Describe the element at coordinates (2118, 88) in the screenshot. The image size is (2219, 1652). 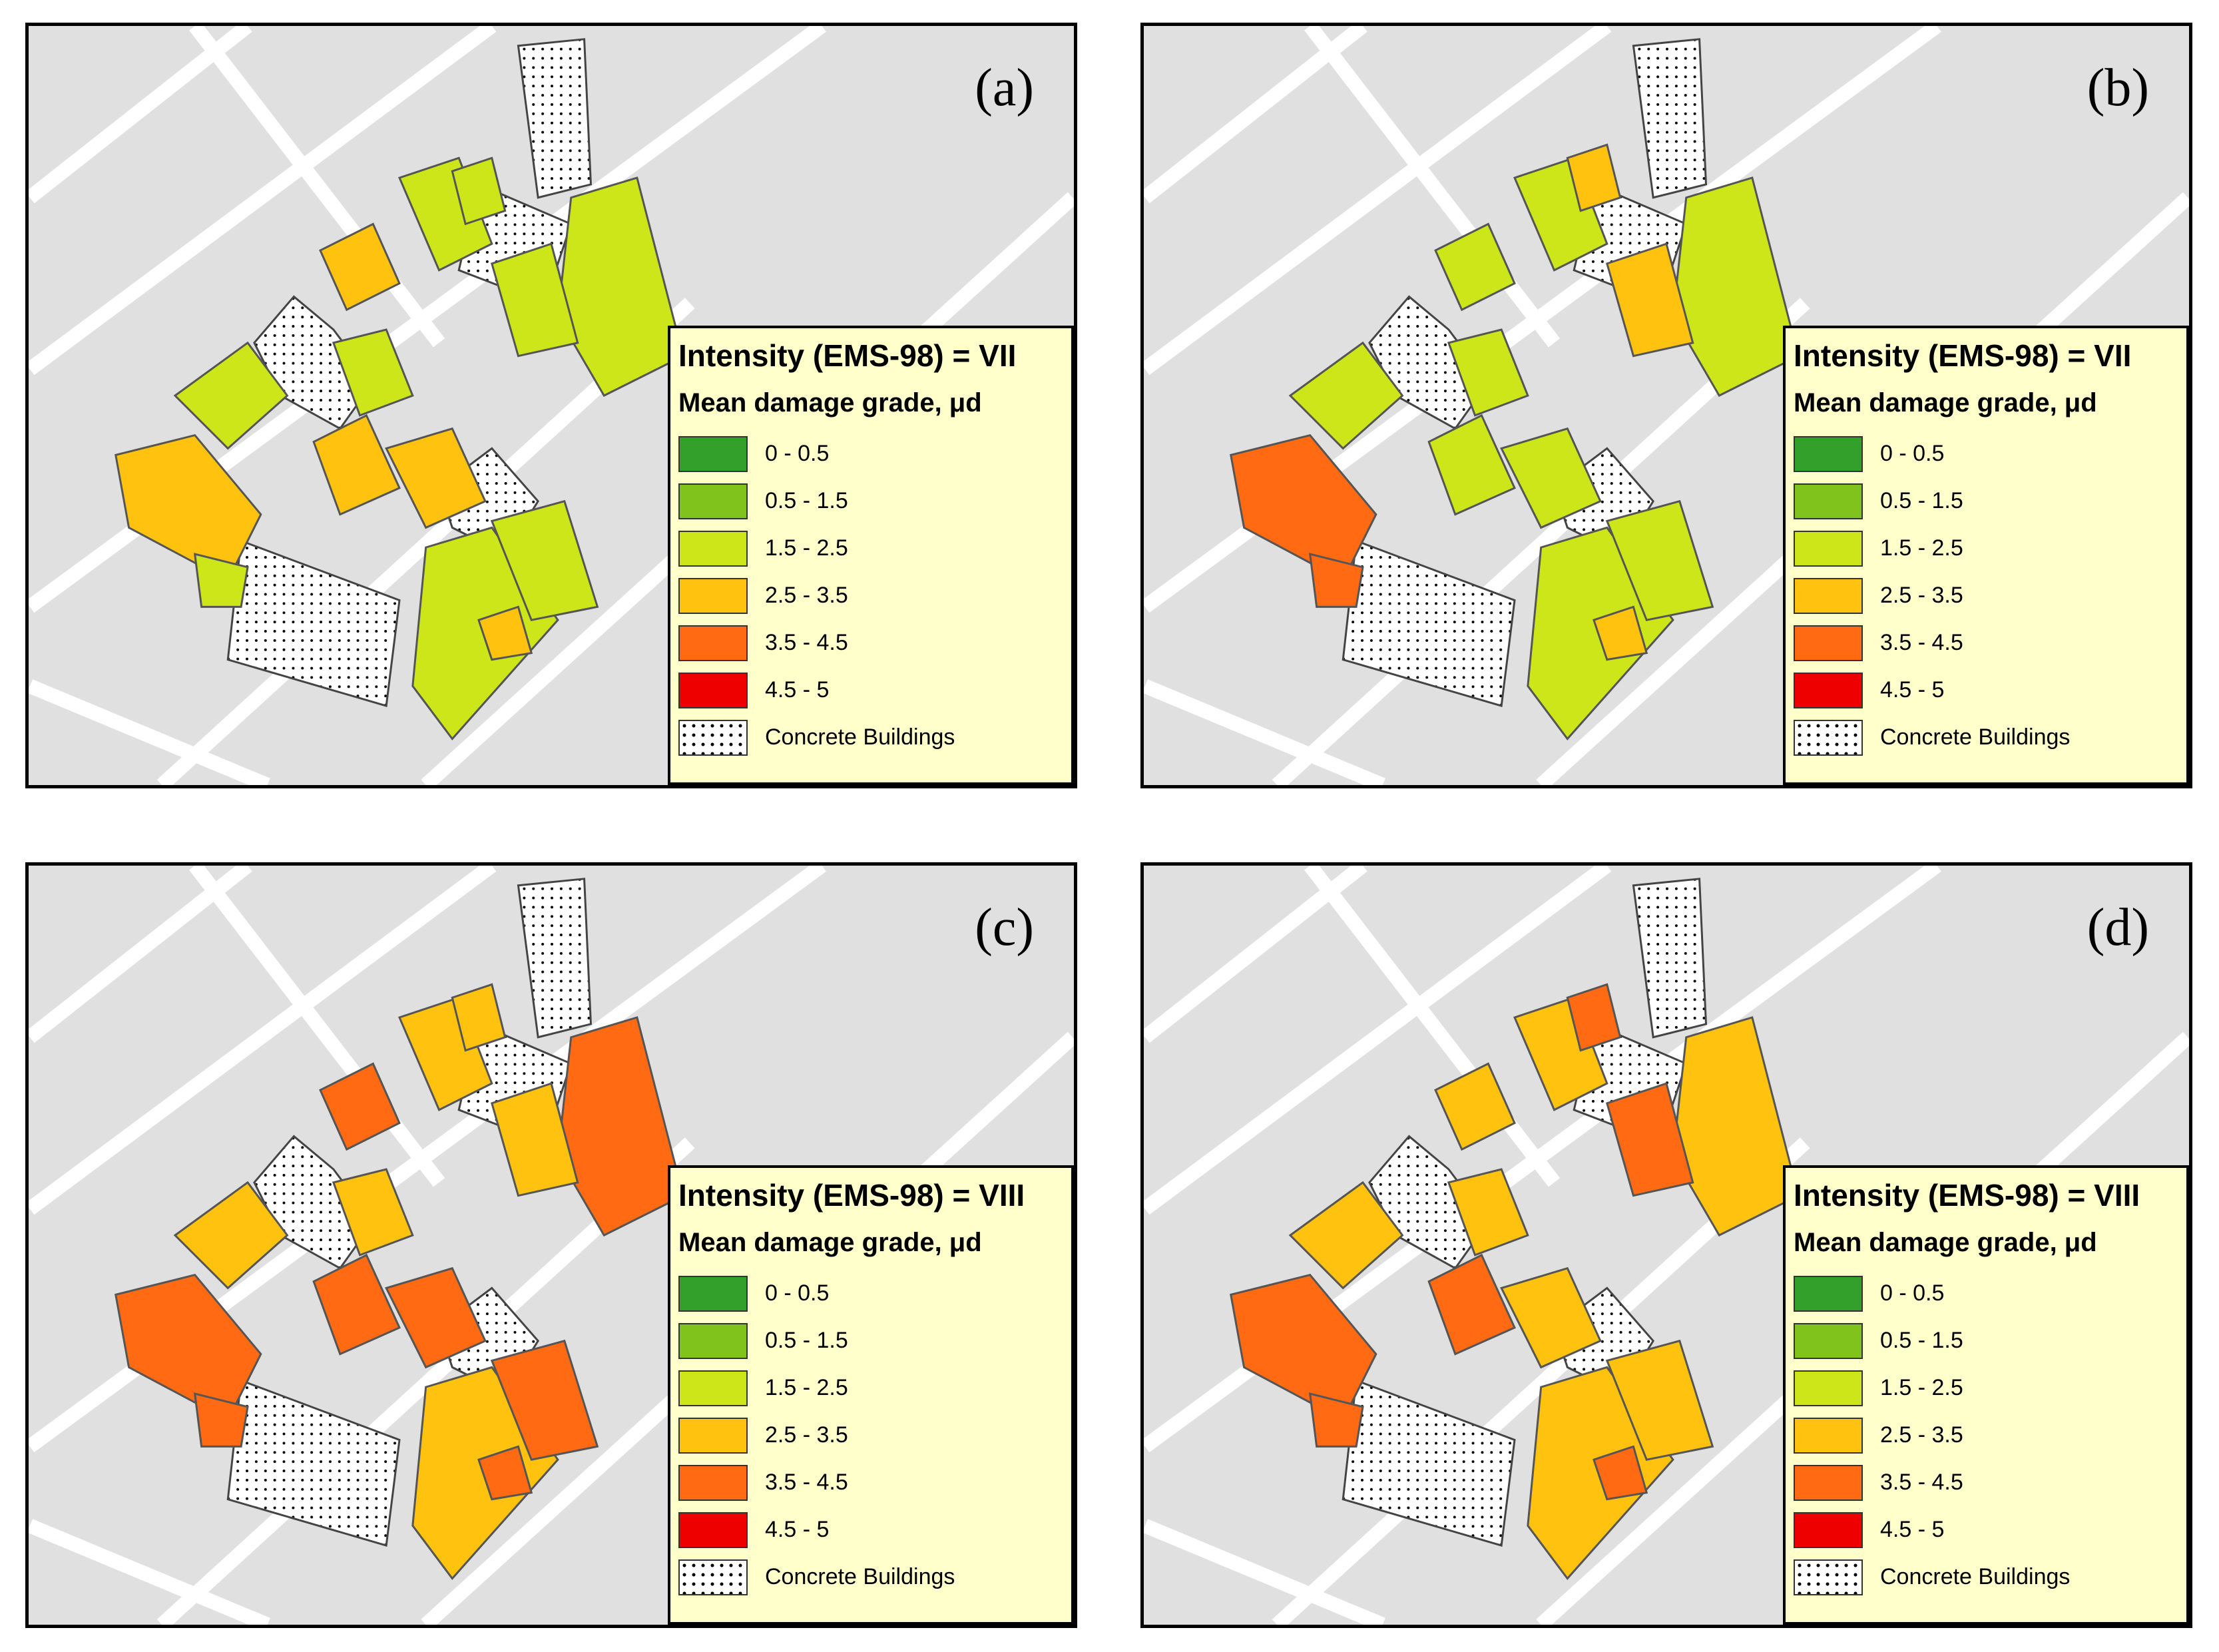
I see `panel-label: (b)` at that location.